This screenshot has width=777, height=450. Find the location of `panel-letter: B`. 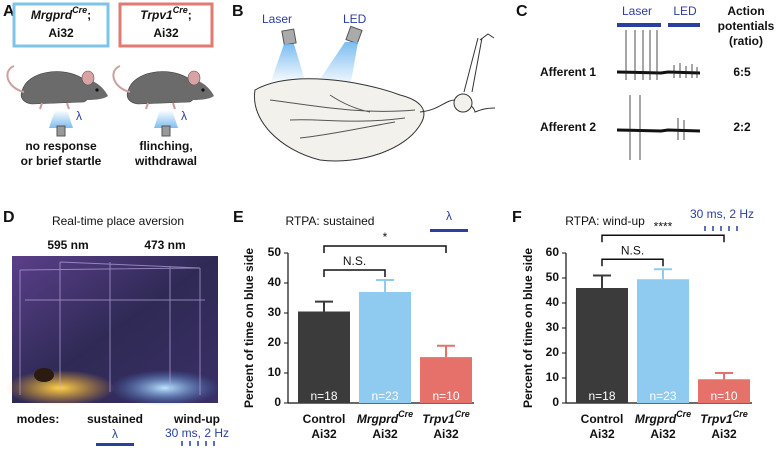

panel-letter: B is located at coordinates (238, 11).